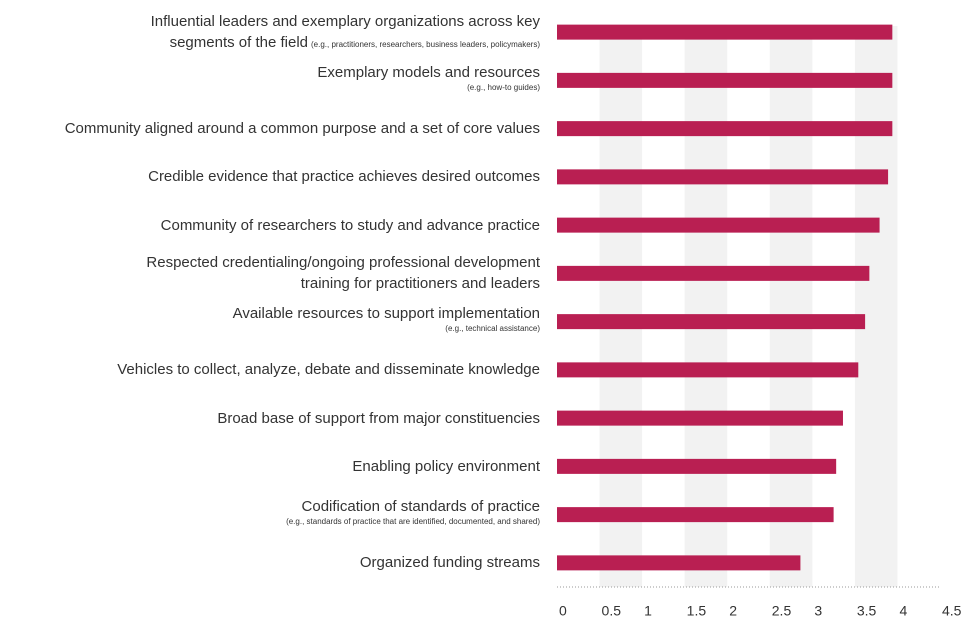 The width and height of the screenshot is (977, 620). I want to click on category-text: Enabling policy environment, so click(446, 466).